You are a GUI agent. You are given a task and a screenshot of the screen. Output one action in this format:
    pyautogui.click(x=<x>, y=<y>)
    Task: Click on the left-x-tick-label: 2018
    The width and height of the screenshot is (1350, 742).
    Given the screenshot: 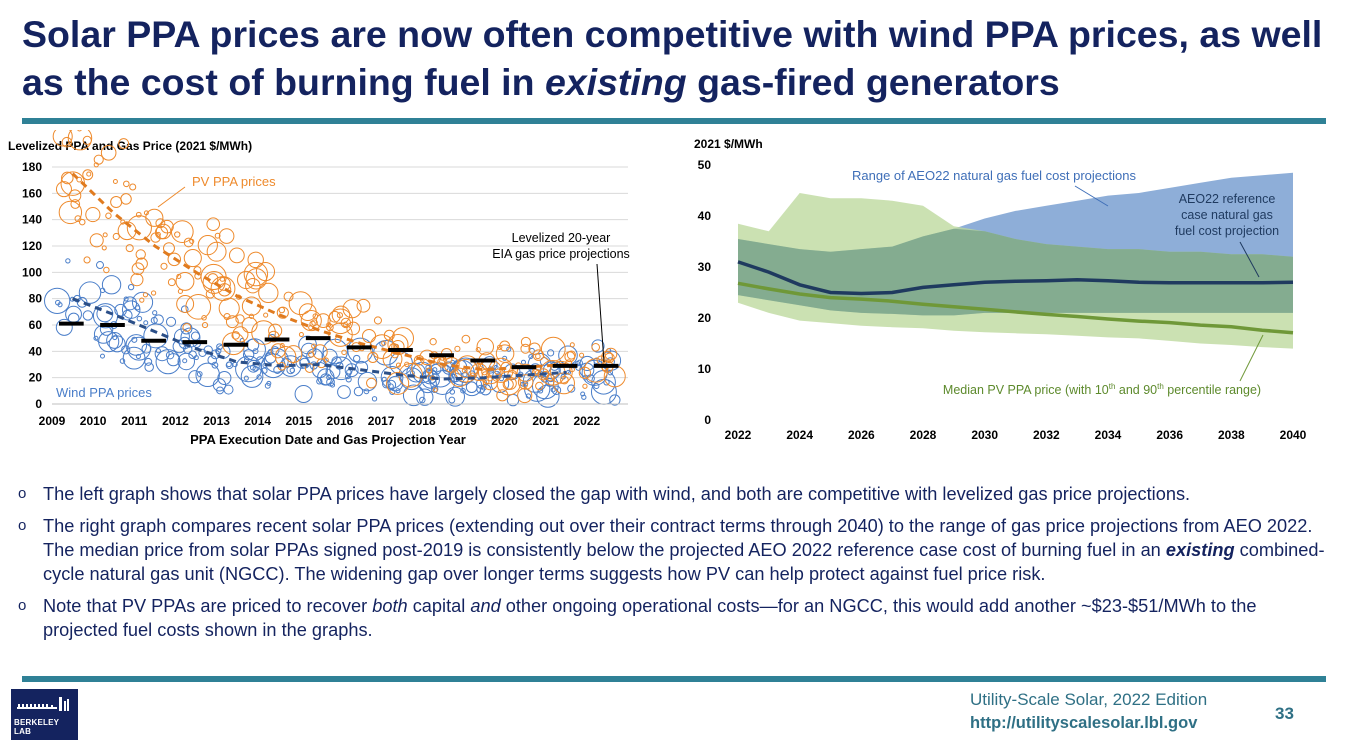 What is the action you would take?
    pyautogui.click(x=422, y=421)
    